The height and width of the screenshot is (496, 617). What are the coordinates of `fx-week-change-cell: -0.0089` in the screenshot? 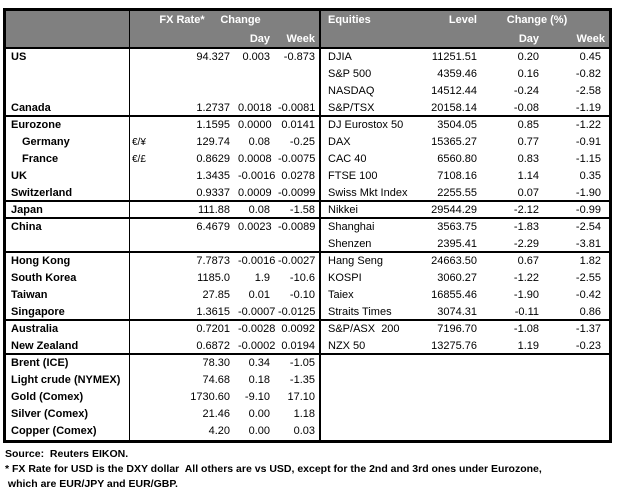 It's located at (297, 227).